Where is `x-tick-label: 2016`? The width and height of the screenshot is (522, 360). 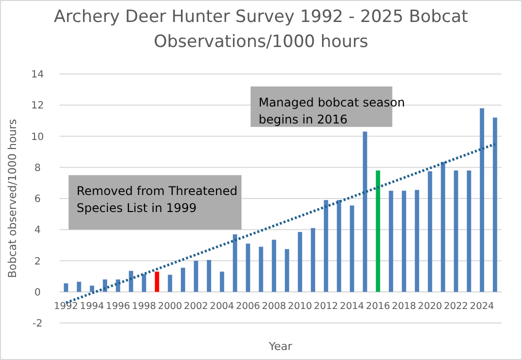
x-tick-label: 2016 is located at coordinates (378, 306).